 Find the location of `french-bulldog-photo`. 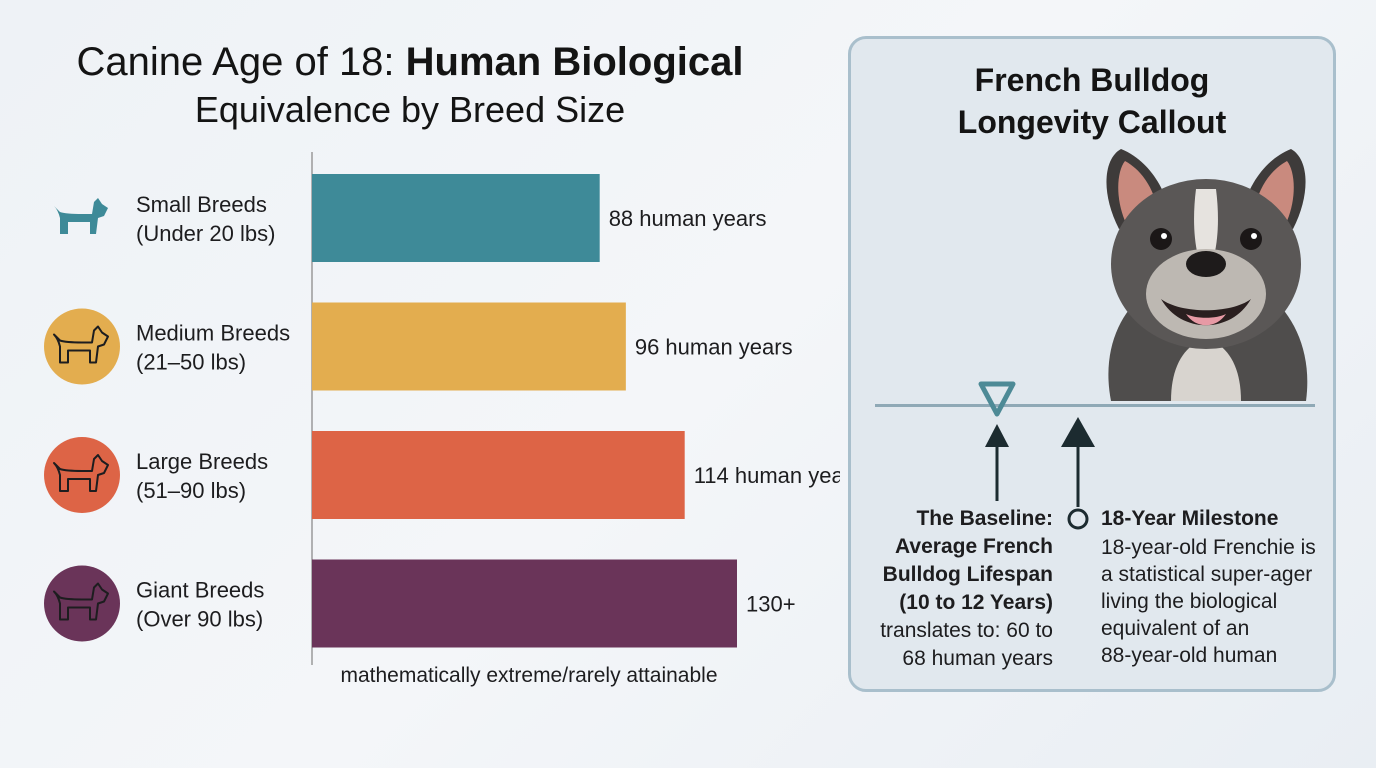

french-bulldog-photo is located at coordinates (1207, 275).